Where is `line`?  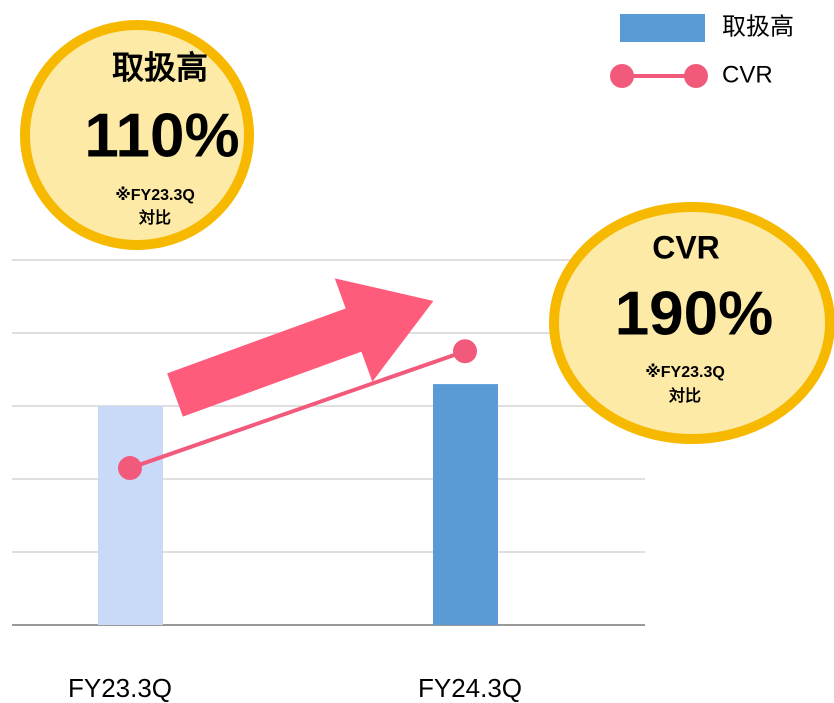 line is located at coordinates (297, 409).